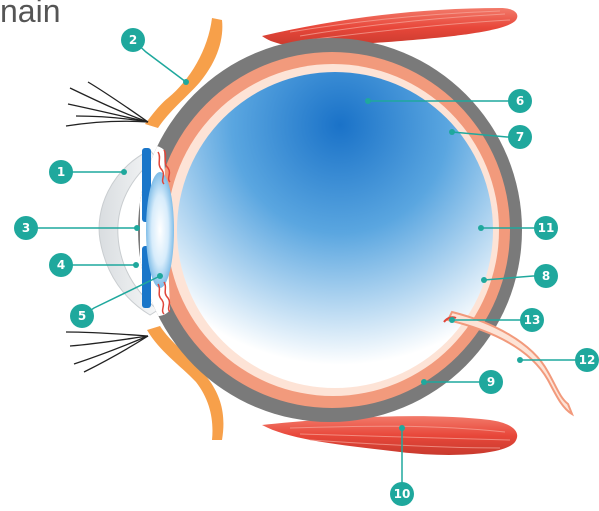 This screenshot has height=511, width=599. I want to click on callout-number-2: 2, so click(133, 40).